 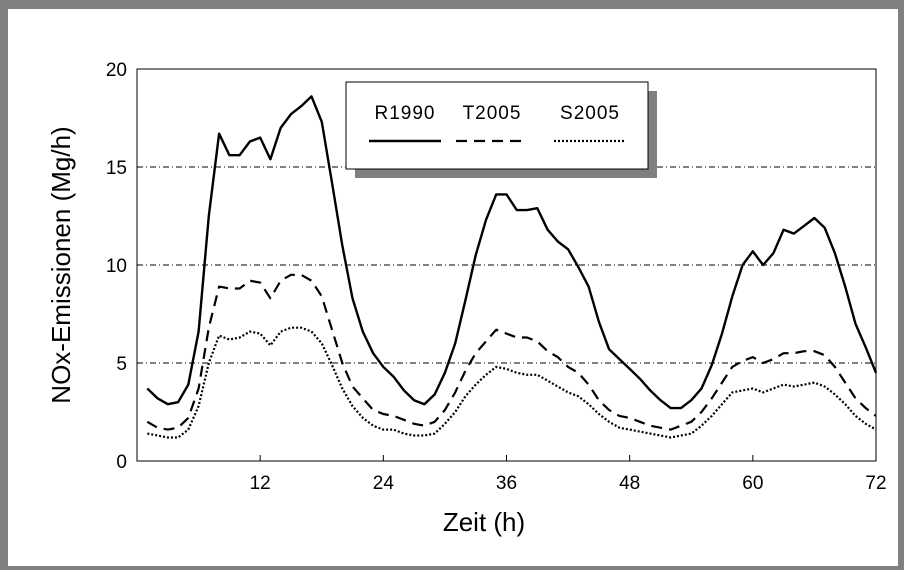 What do you see at coordinates (405, 113) in the screenshot?
I see `legend-label-r1990: R1990` at bounding box center [405, 113].